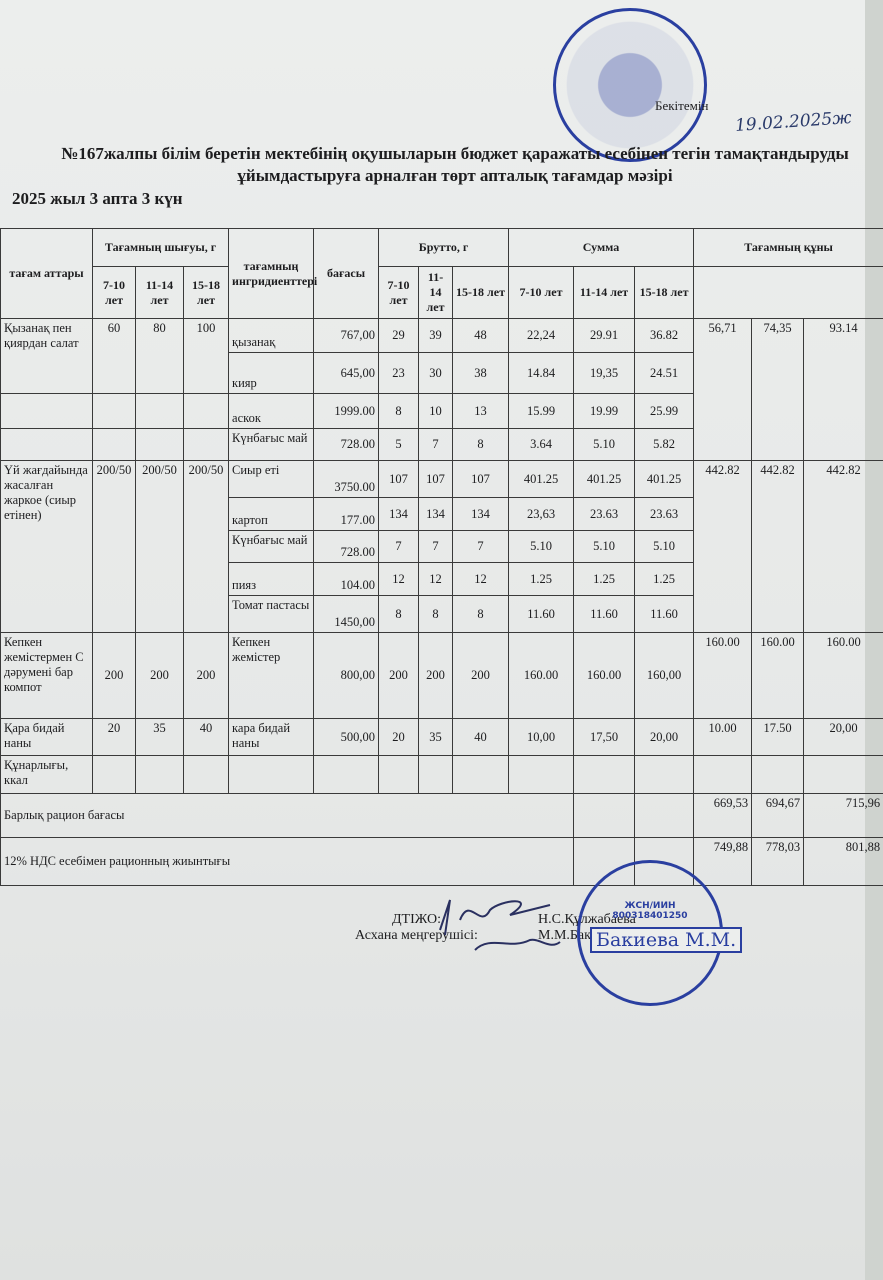 The width and height of the screenshot is (883, 1280). I want to click on ingredient-price: 500,00, so click(346, 737).